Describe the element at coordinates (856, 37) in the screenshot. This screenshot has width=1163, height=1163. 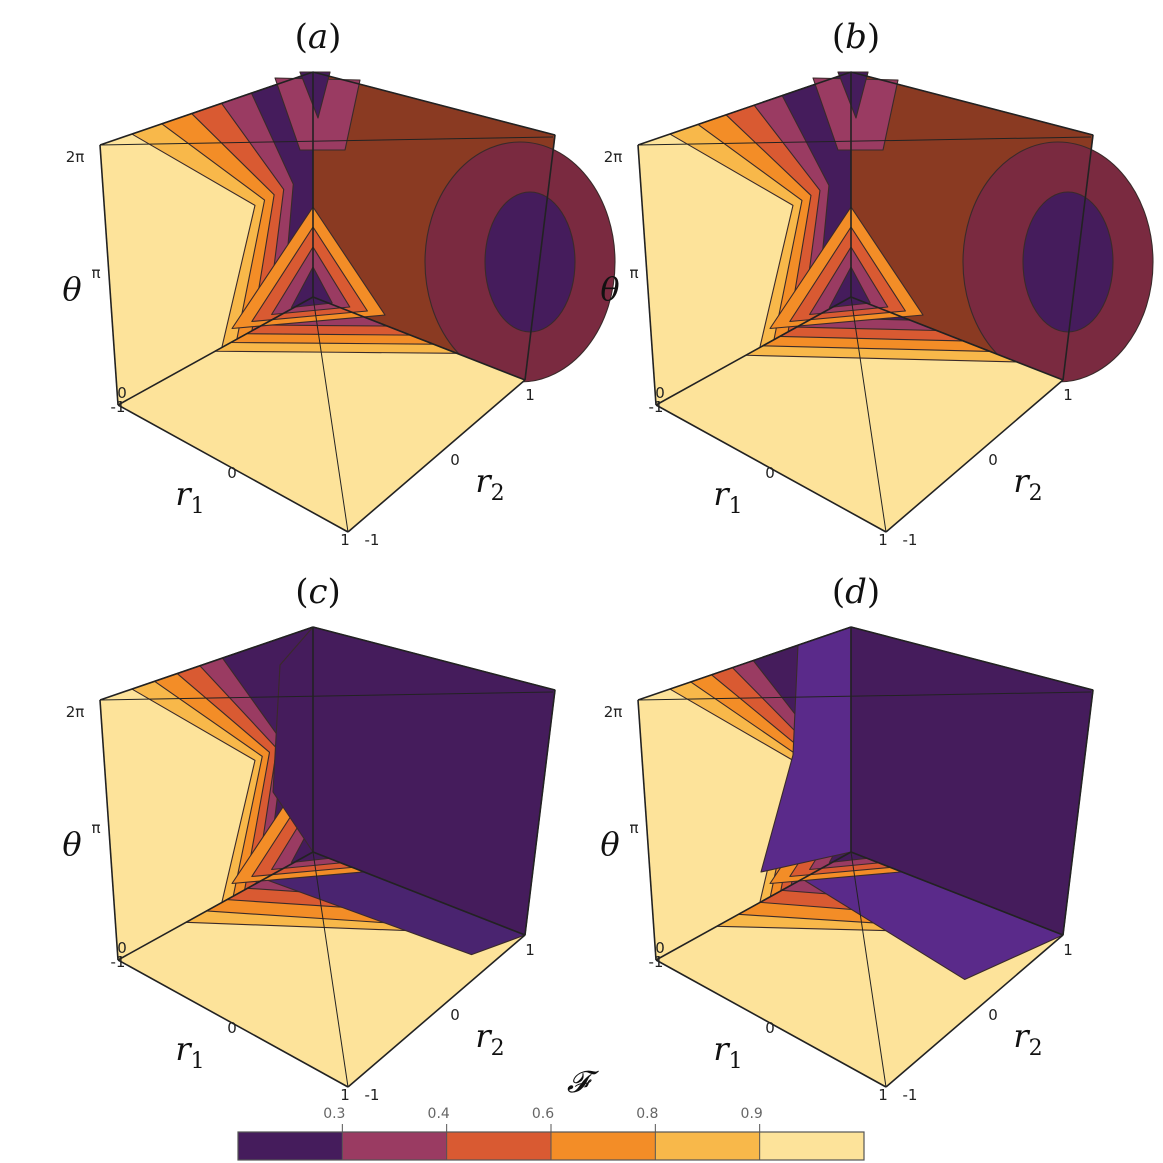
I see `panel-title: (b)` at that location.